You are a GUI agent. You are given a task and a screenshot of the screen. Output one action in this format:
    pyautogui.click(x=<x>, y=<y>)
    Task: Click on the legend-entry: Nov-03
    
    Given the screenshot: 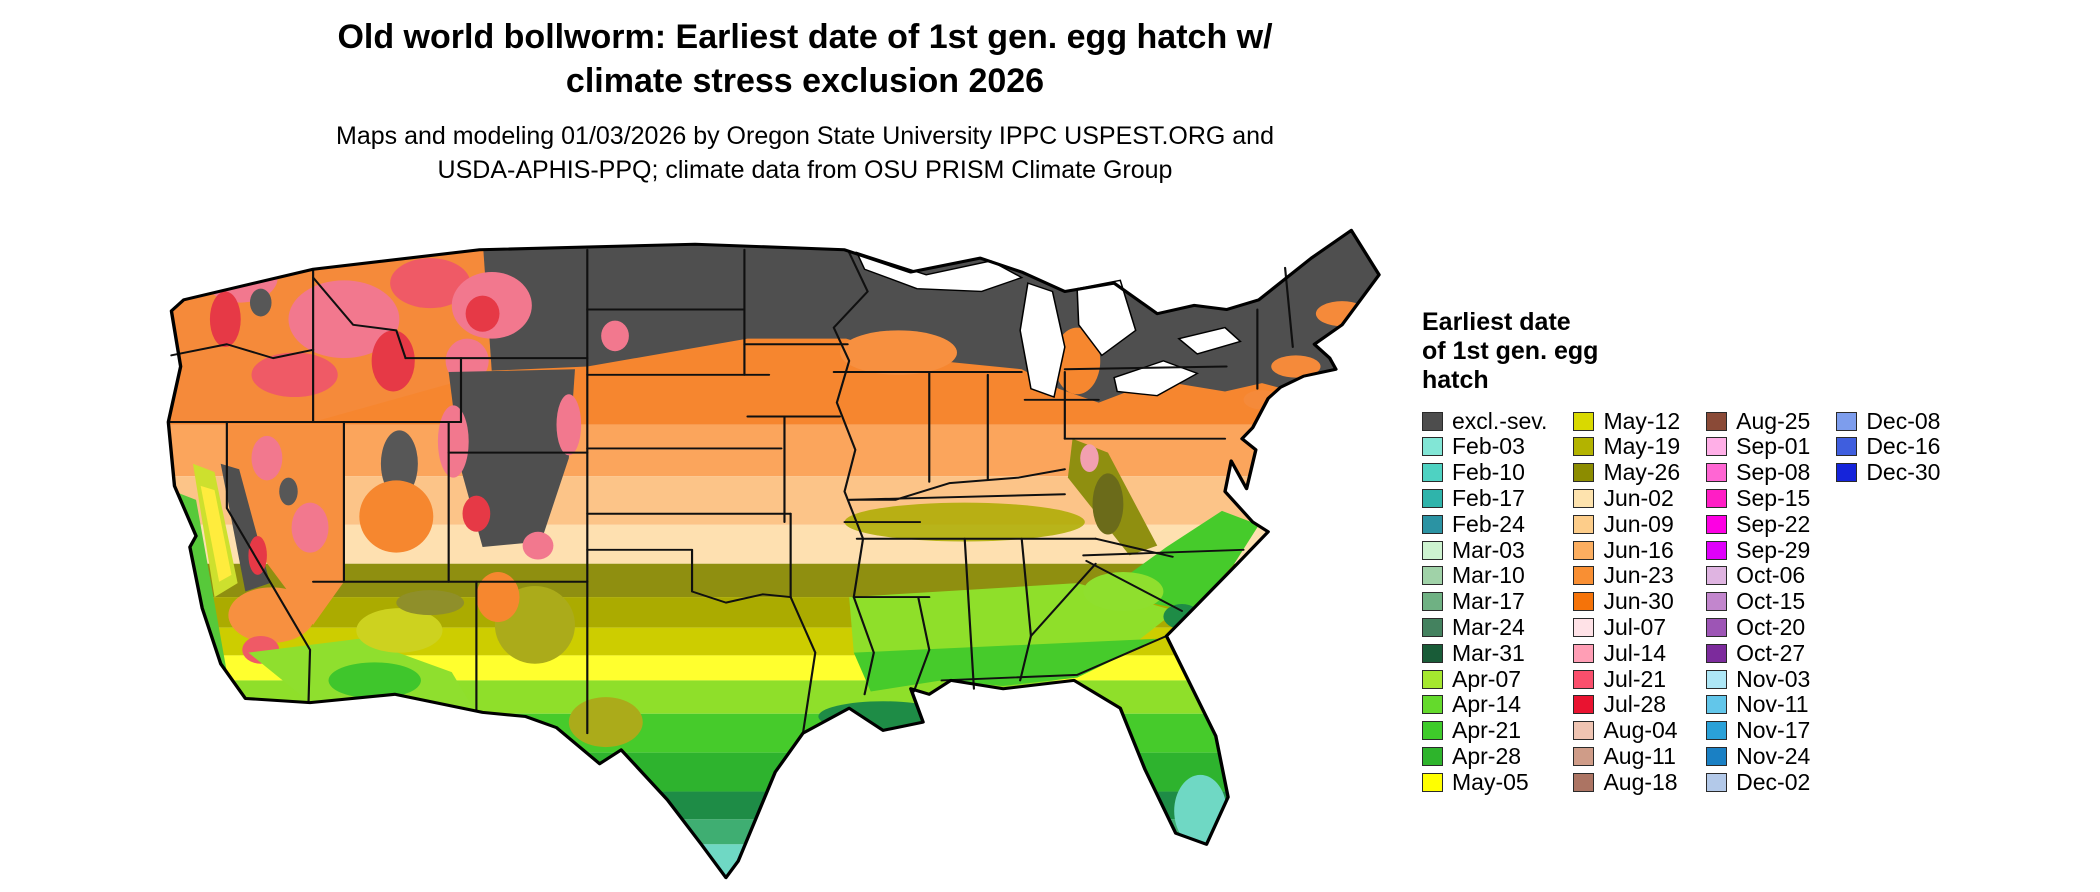 What is the action you would take?
    pyautogui.click(x=1758, y=679)
    